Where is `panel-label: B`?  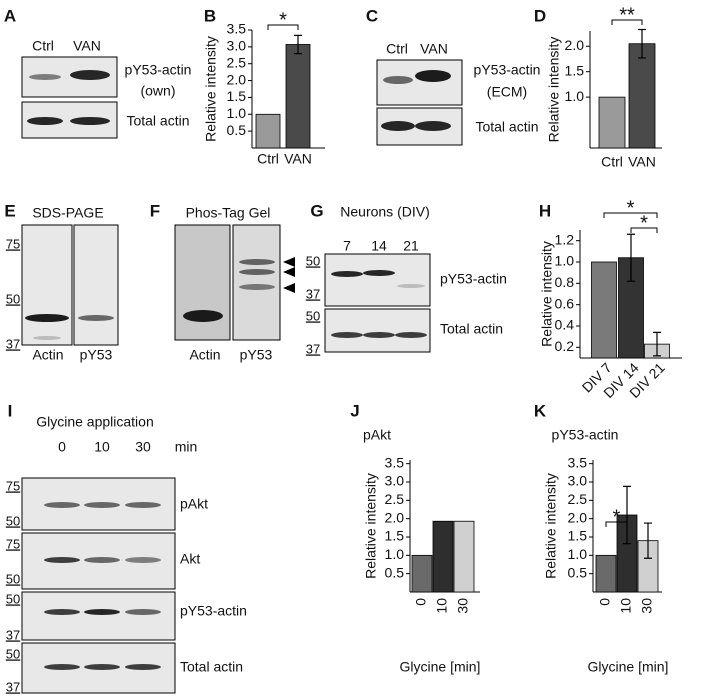 panel-label: B is located at coordinates (210, 15).